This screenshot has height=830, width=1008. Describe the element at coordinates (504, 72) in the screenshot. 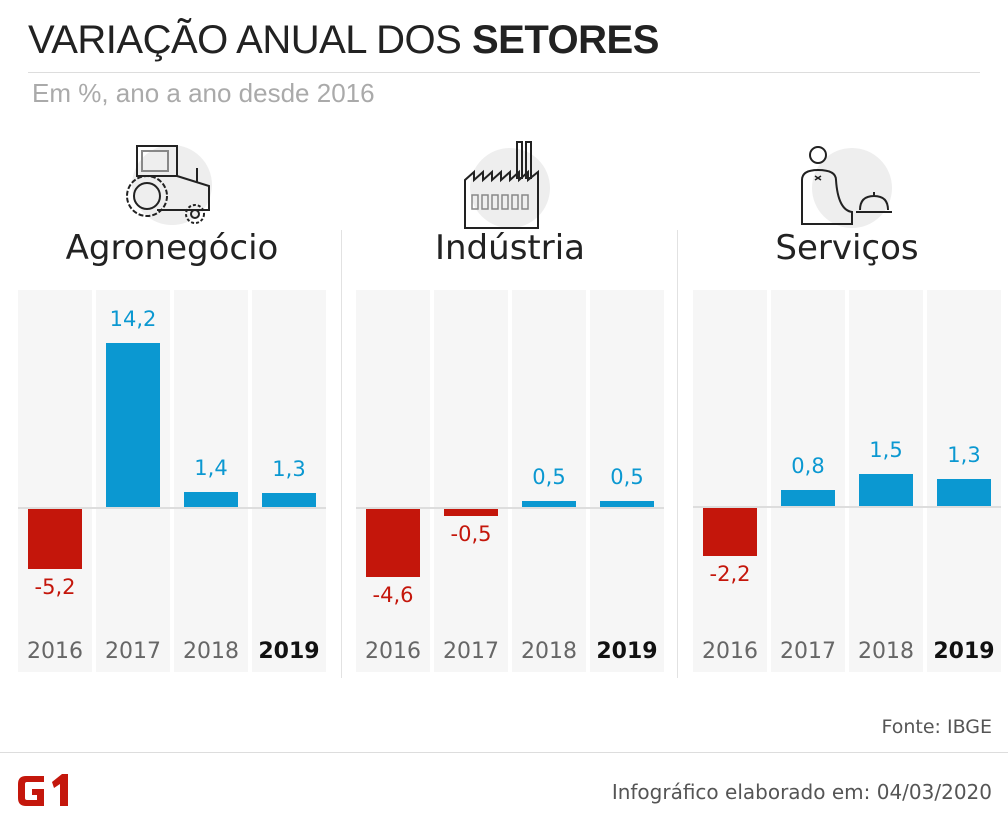

I see `title-divider` at that location.